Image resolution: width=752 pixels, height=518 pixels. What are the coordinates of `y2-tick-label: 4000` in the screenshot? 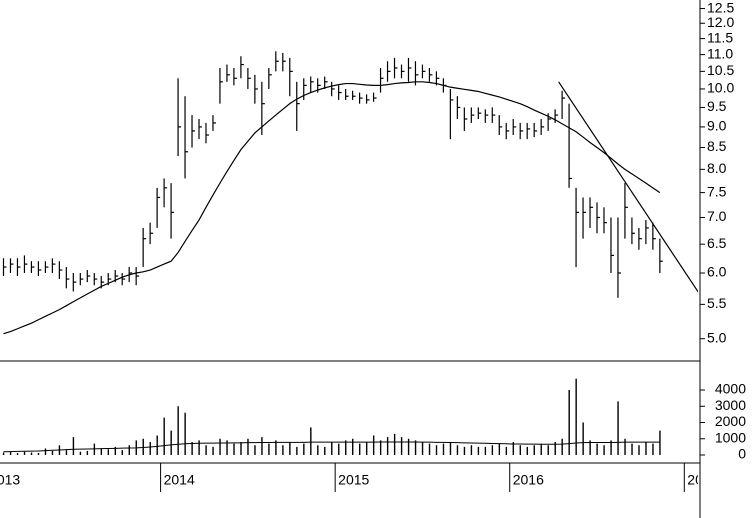 It's located at (730, 389).